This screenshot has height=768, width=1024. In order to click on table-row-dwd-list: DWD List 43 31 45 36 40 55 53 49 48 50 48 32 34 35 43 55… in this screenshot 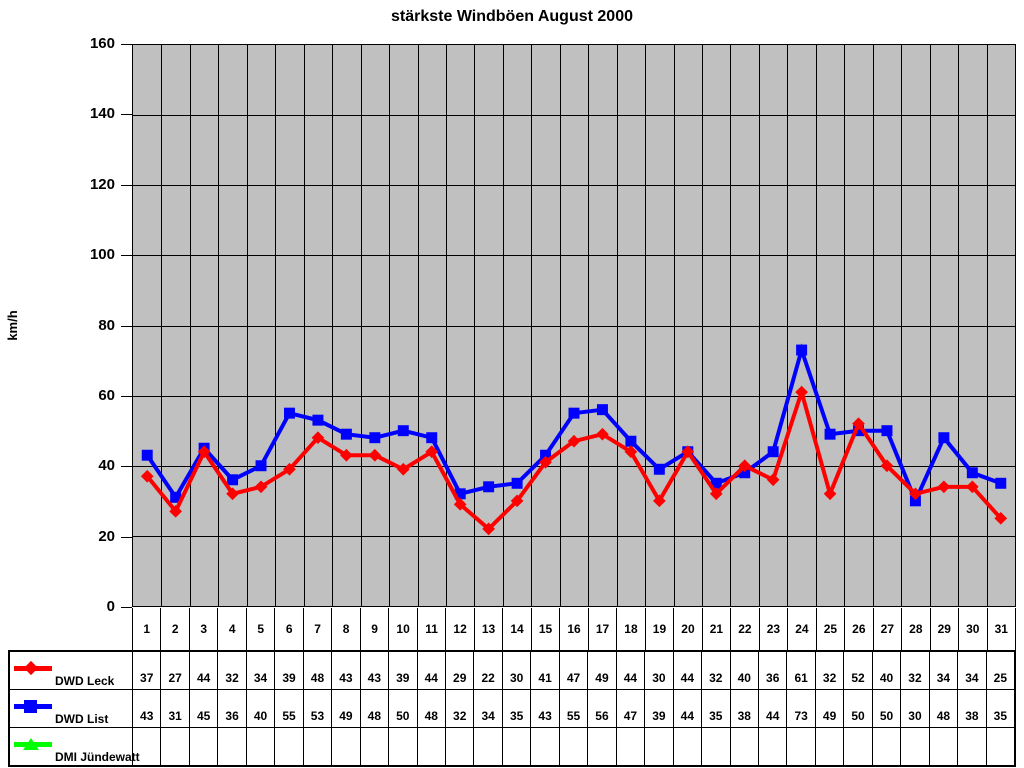, I will do `click(512, 708)`.